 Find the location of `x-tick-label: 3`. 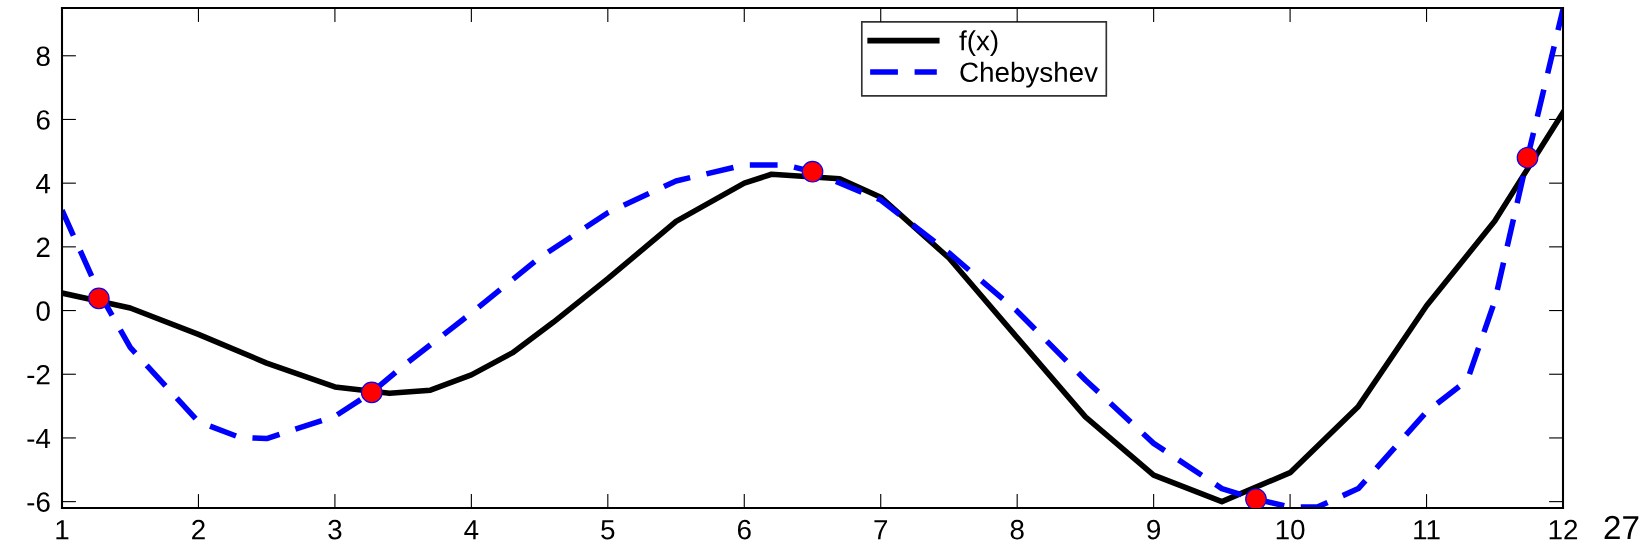

x-tick-label: 3 is located at coordinates (335, 529).